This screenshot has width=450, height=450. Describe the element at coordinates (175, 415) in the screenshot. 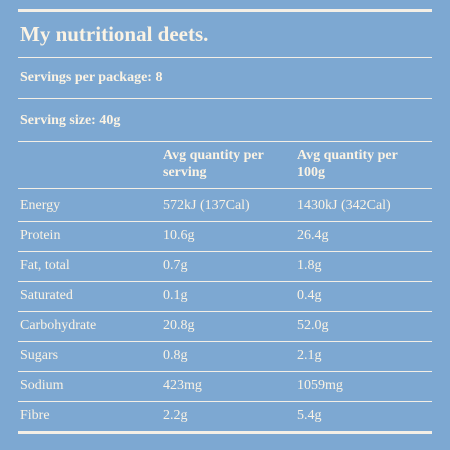

I see `per-serving-value: 2.2g` at that location.